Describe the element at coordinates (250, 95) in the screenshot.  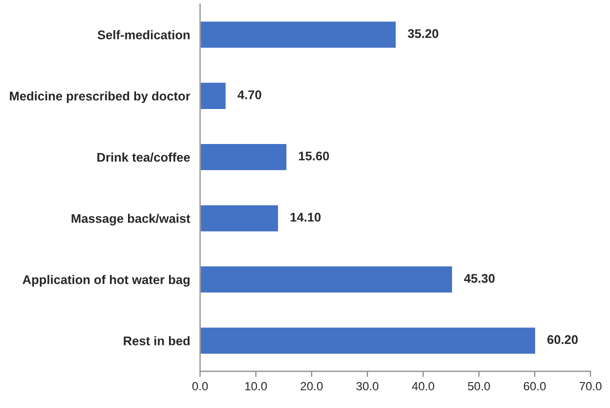
I see `data-label: 4.70` at that location.